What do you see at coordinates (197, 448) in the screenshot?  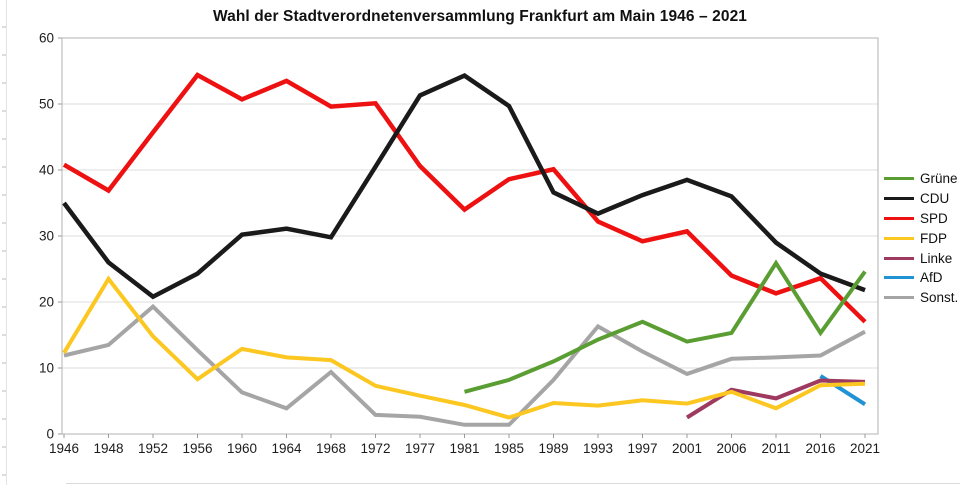 I see `x-axis-label: 1956` at bounding box center [197, 448].